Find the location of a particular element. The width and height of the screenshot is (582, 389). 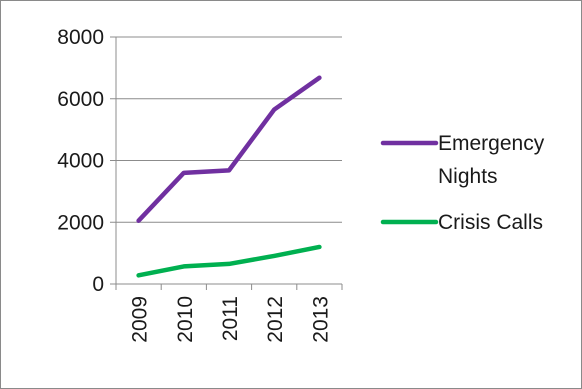

y-tick-label: 8000 is located at coordinates (80, 37).